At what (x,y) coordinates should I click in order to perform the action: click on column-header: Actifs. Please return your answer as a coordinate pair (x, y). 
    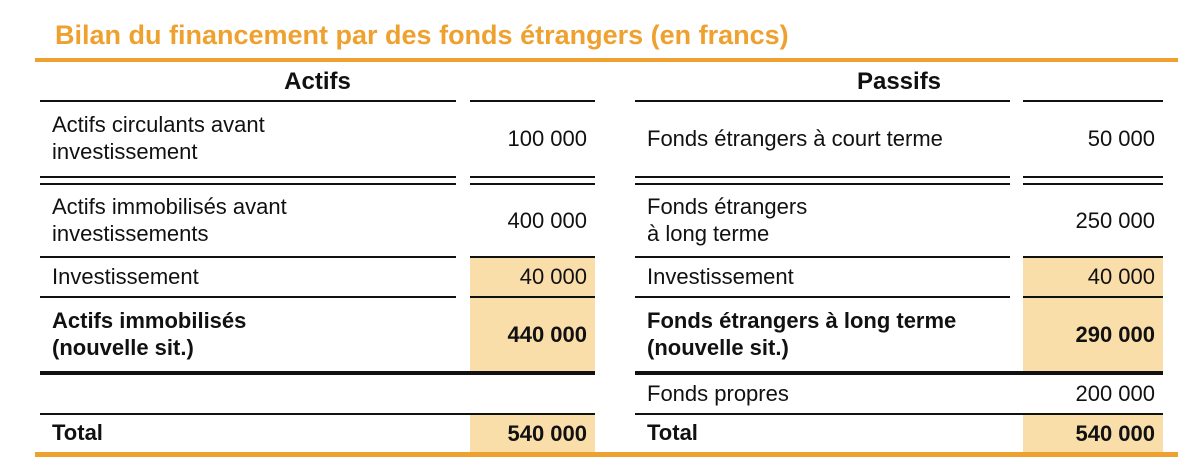
    Looking at the image, I should click on (317, 81).